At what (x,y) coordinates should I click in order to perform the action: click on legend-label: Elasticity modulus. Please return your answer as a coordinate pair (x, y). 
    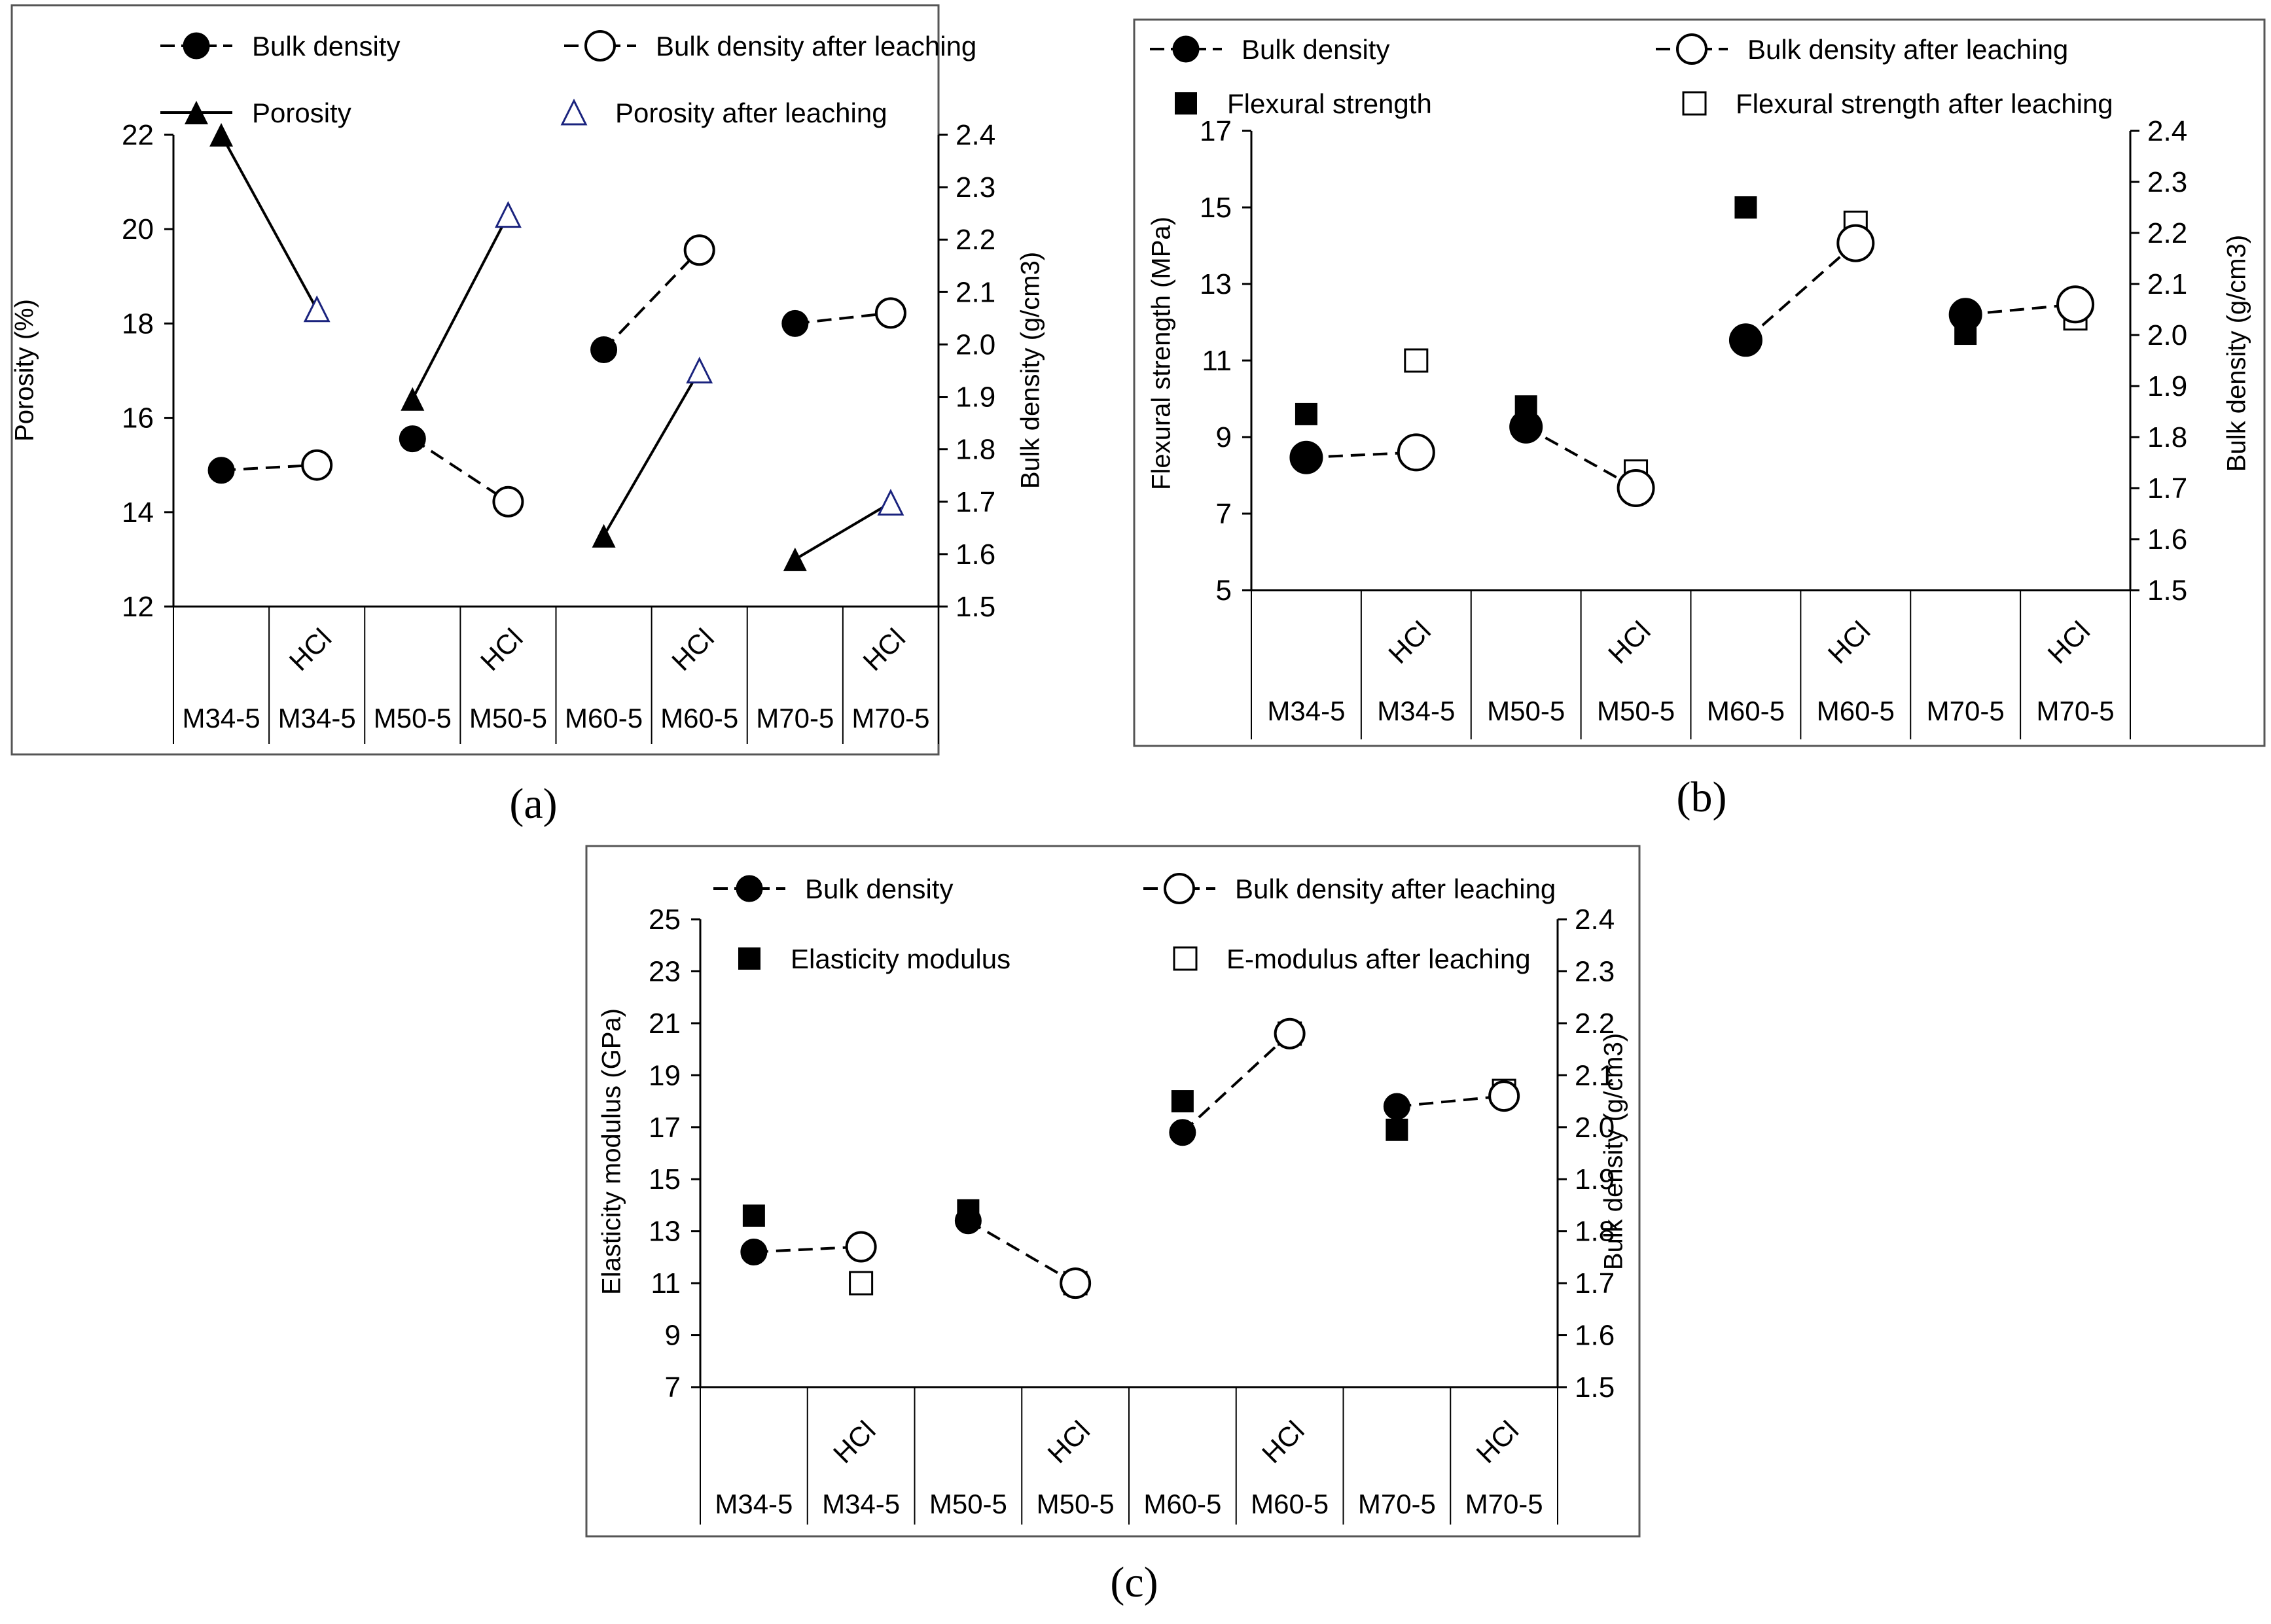
    Looking at the image, I should click on (901, 959).